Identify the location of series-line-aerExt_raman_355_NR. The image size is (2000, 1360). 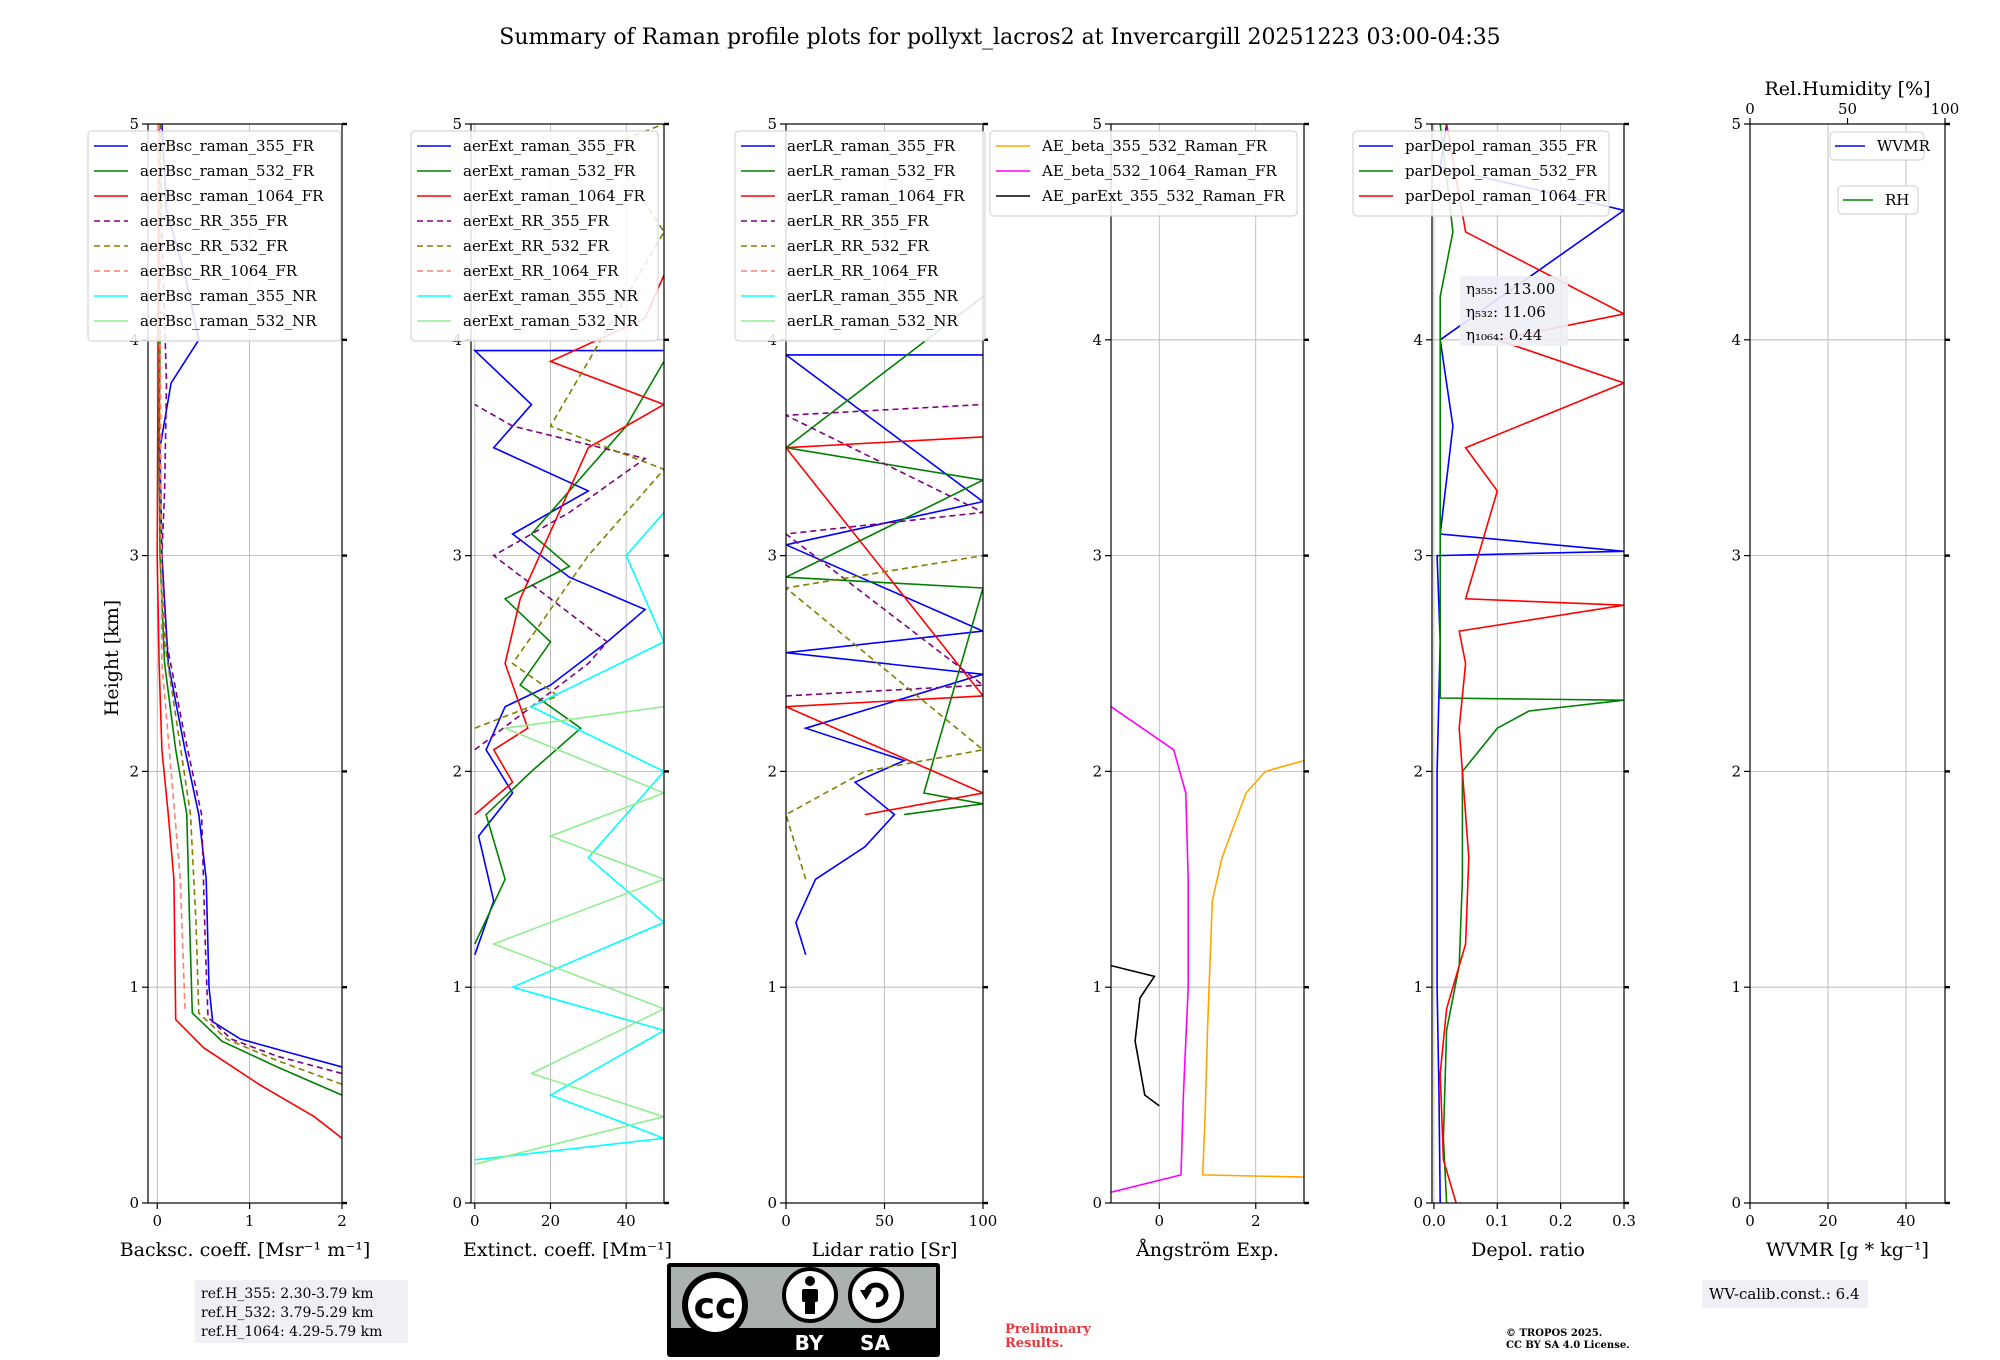
(569, 836).